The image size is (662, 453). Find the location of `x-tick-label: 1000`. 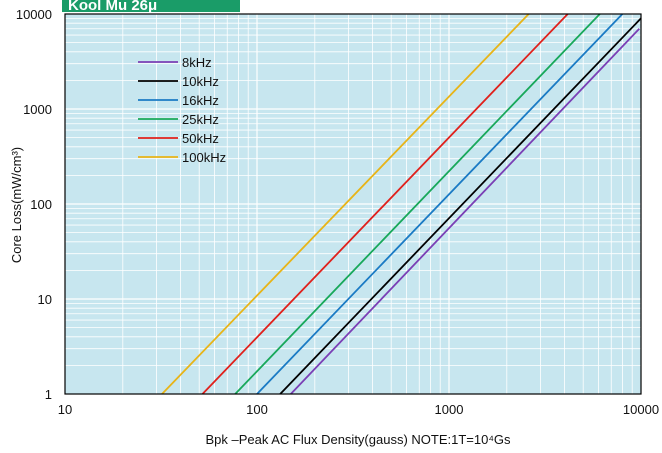

x-tick-label: 1000 is located at coordinates (449, 409).